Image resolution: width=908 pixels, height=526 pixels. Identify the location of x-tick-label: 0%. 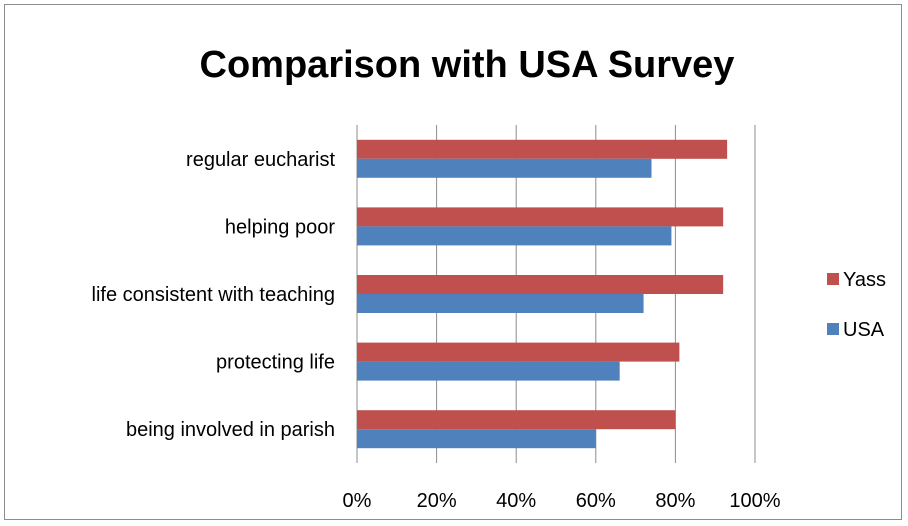
(357, 501).